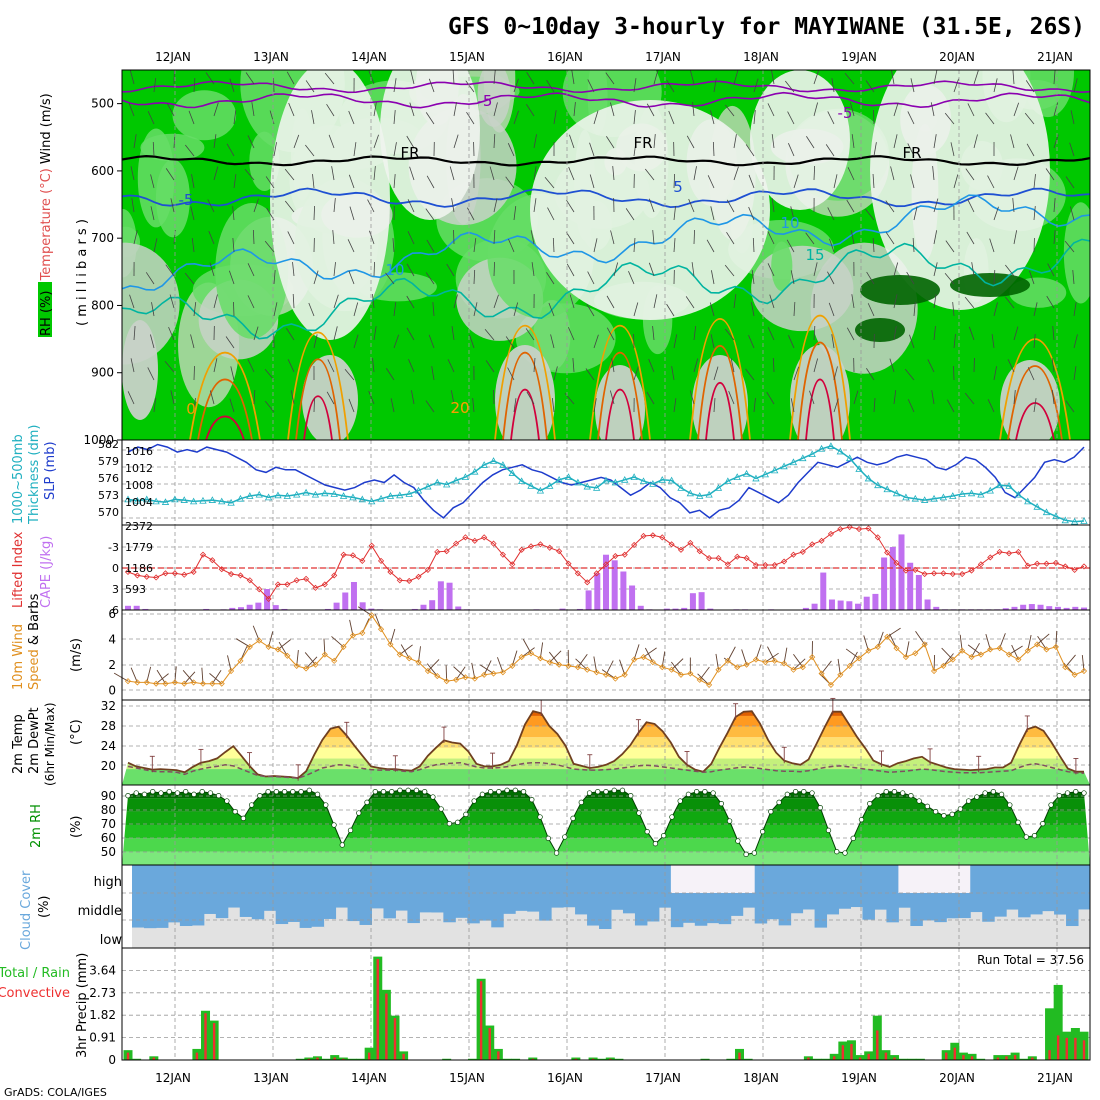 This screenshot has width=1100, height=1100. What do you see at coordinates (606, 1004) in the screenshot?
I see `precip-frame` at bounding box center [606, 1004].